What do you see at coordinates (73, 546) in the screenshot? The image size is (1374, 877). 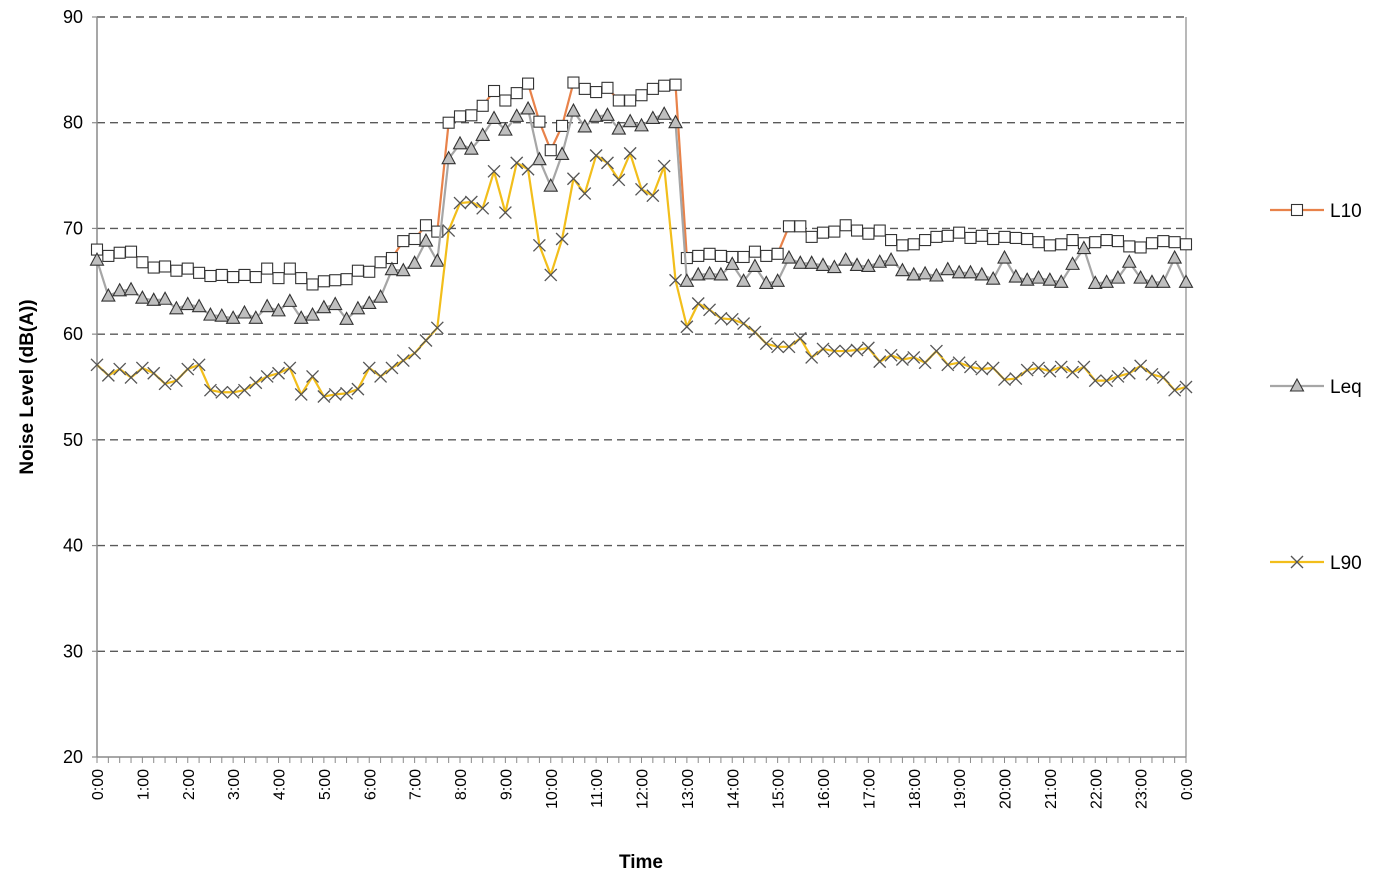 I see `y-tick-label: 40` at bounding box center [73, 546].